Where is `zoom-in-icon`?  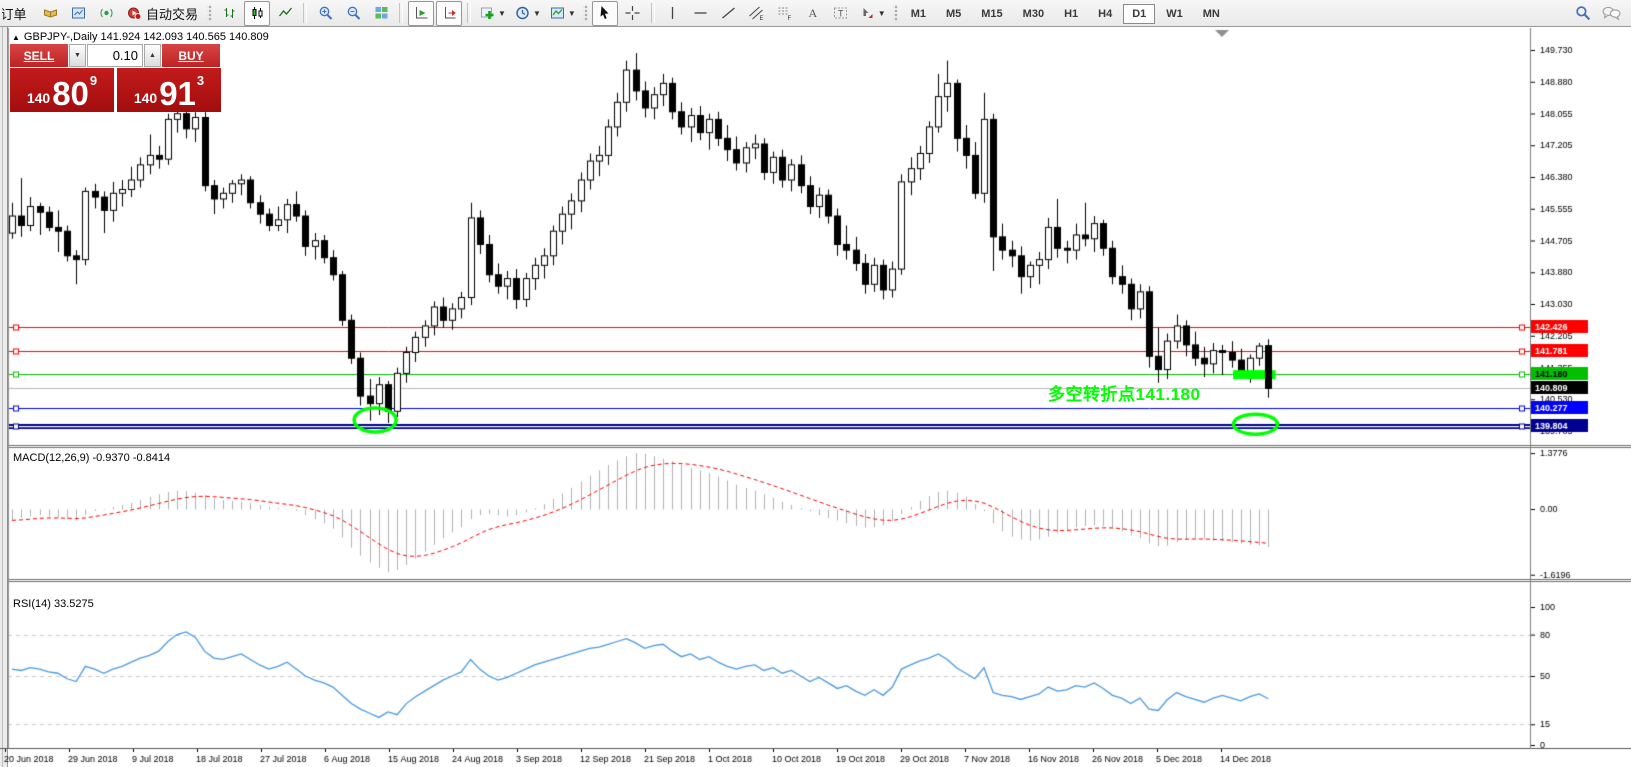
zoom-in-icon is located at coordinates (325, 13).